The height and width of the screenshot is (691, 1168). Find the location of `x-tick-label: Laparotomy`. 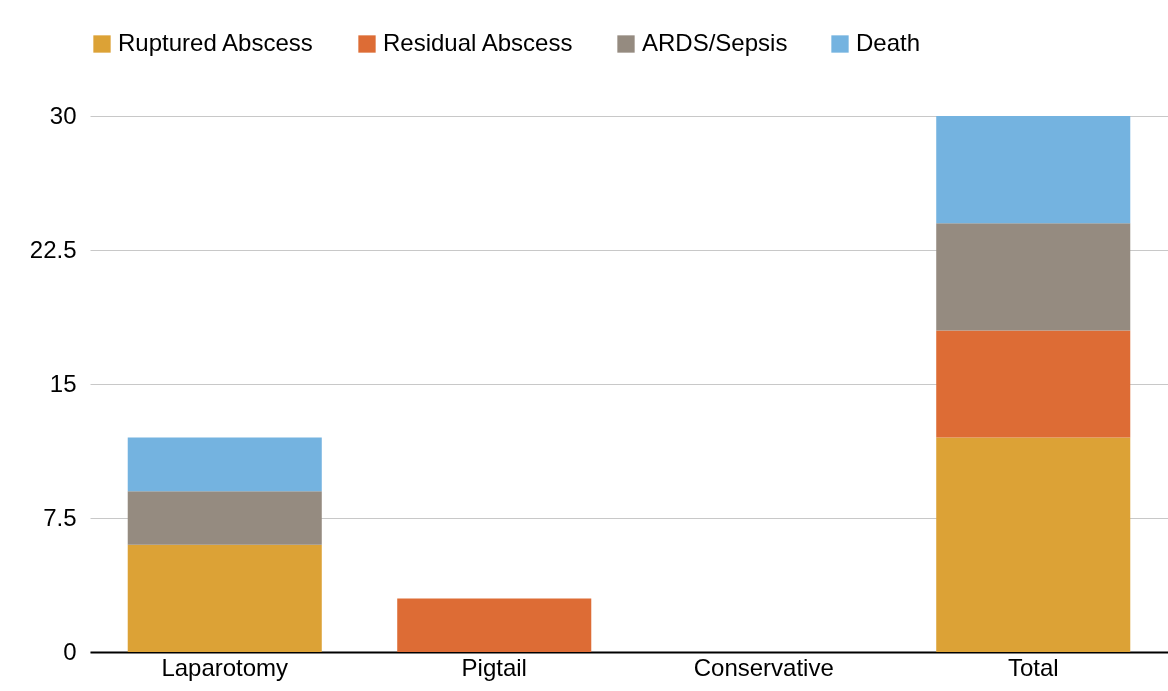

x-tick-label: Laparotomy is located at coordinates (225, 667).